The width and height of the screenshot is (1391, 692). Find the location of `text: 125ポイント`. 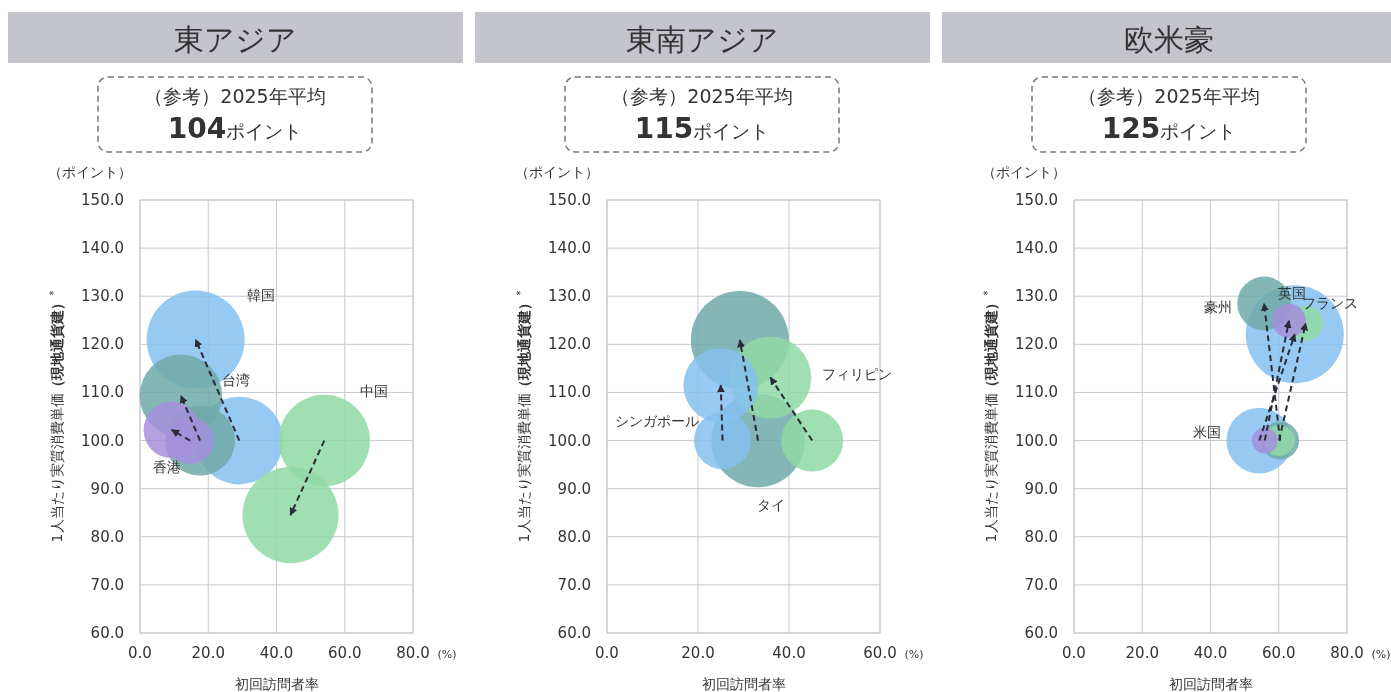

text: 125ポイント is located at coordinates (1169, 128).